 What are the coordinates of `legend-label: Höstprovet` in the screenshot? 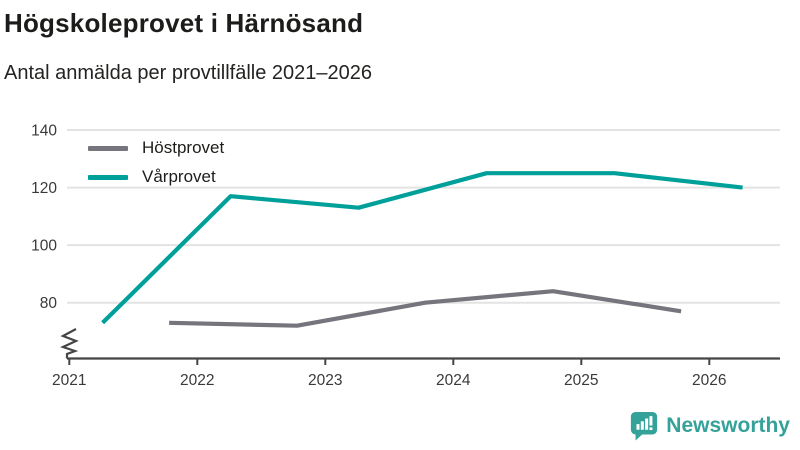 It's located at (183, 147).